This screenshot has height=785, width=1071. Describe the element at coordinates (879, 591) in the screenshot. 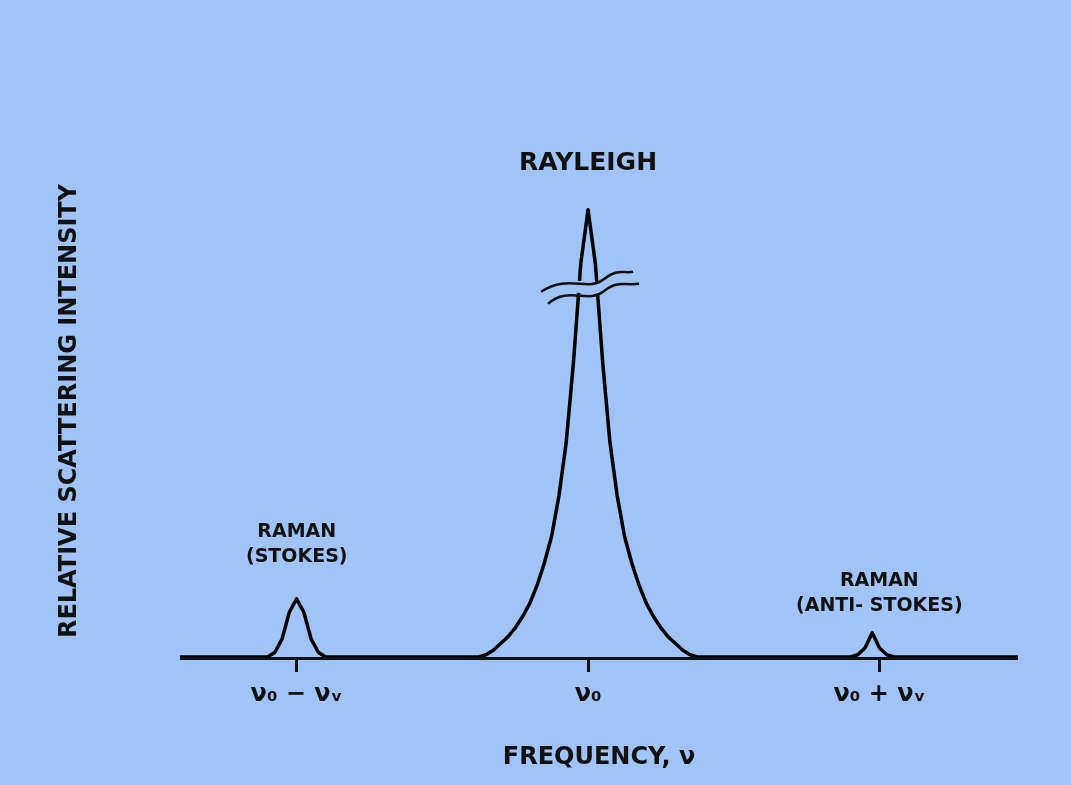

I see `annotation: RAMAN (ANTI- STOKES)` at that location.